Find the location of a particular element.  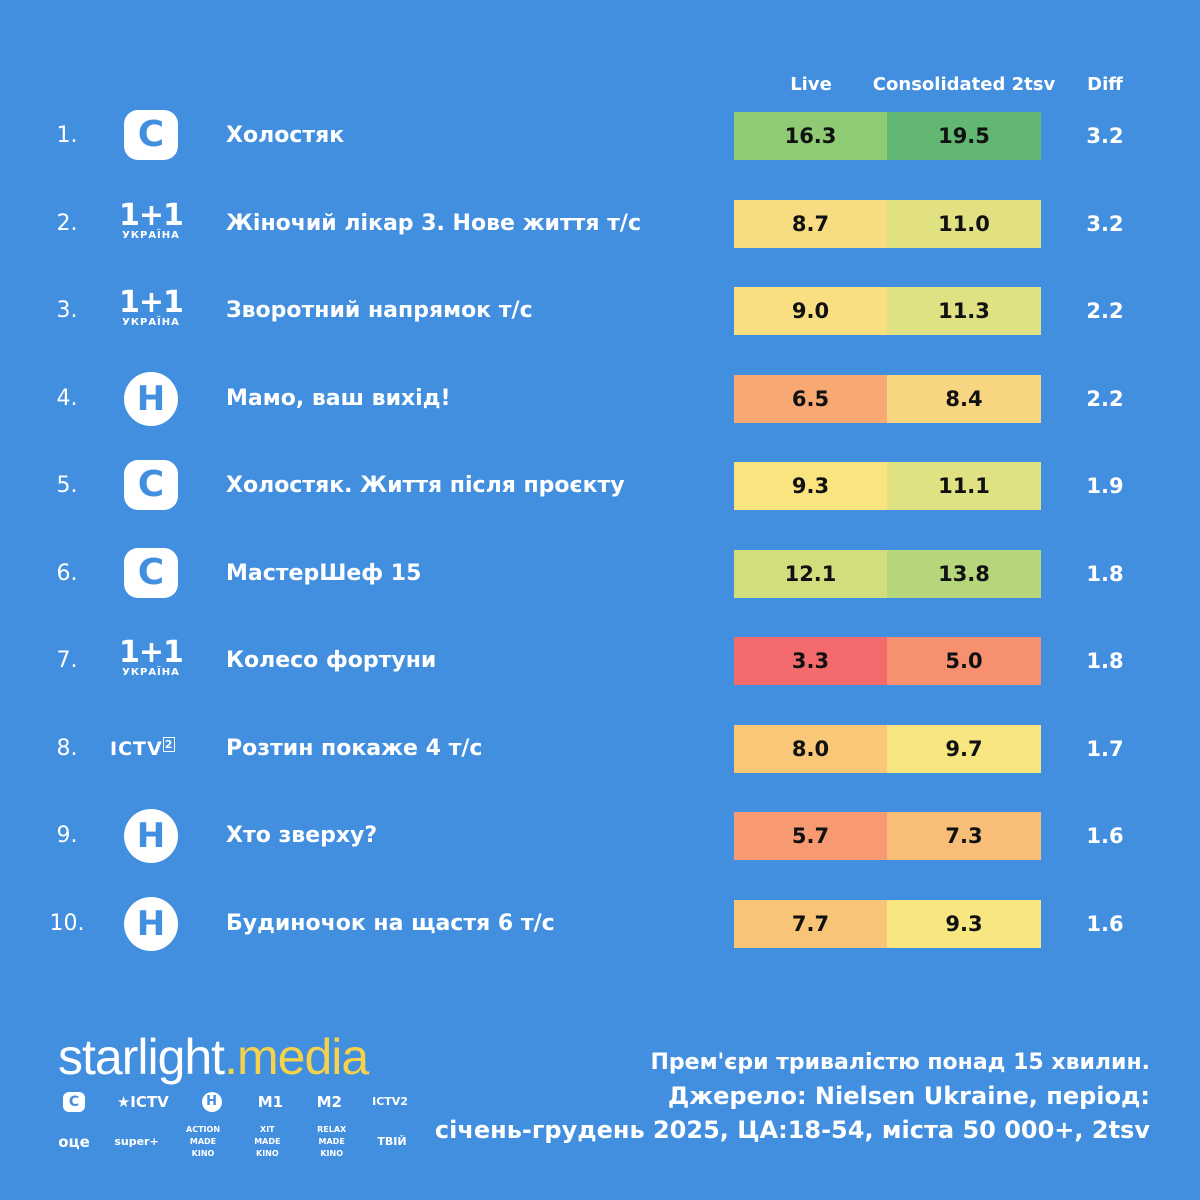

footnote-source: Джерело: Nielsen Ukraine, період: is located at coordinates (908, 1096).